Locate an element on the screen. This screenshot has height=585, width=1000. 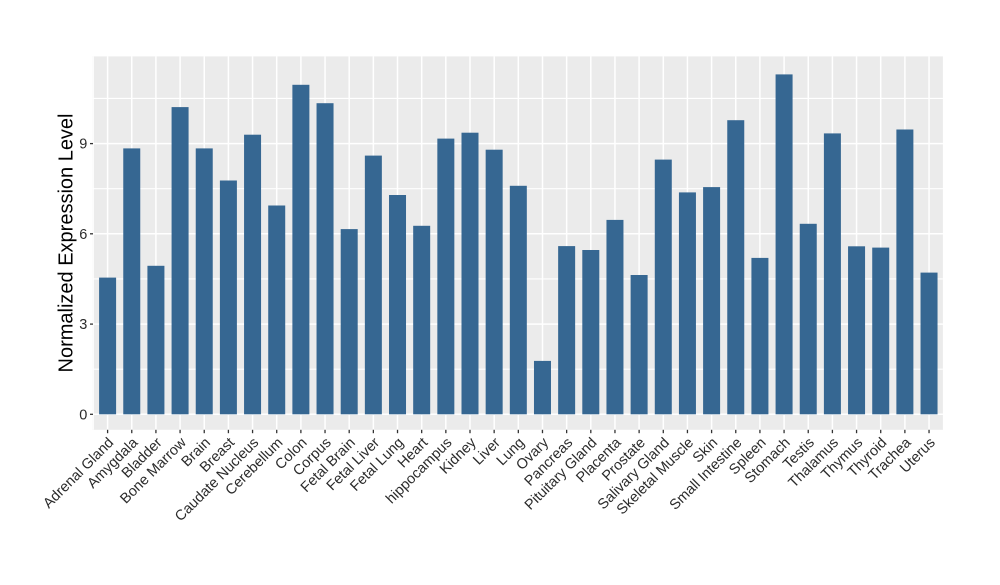
svg-text: 6 is located at coordinates (83, 235).